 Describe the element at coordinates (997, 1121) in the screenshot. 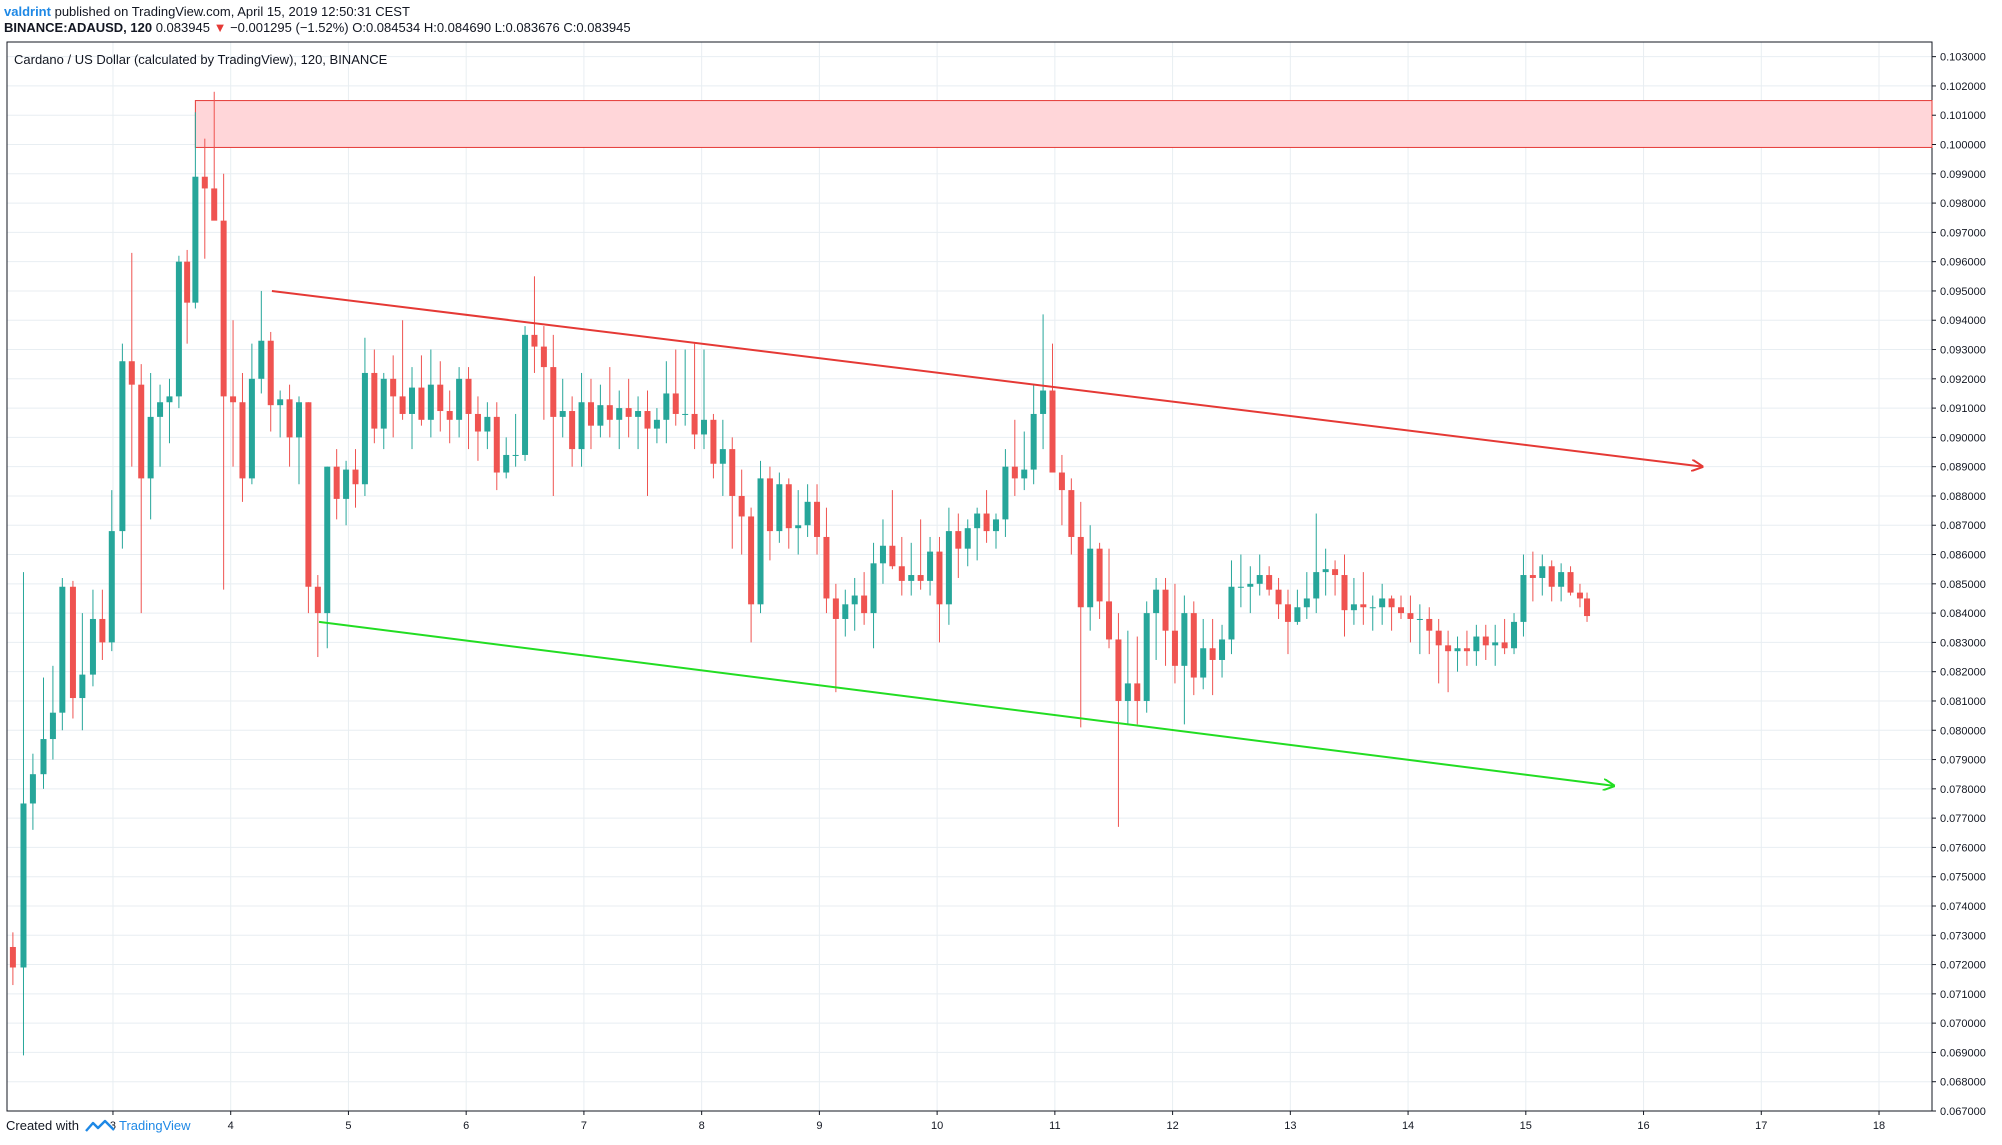

I see `time-axis: 3 4 5 6 7 8 9 10 11 12 13 14 15 16 17 18` at that location.